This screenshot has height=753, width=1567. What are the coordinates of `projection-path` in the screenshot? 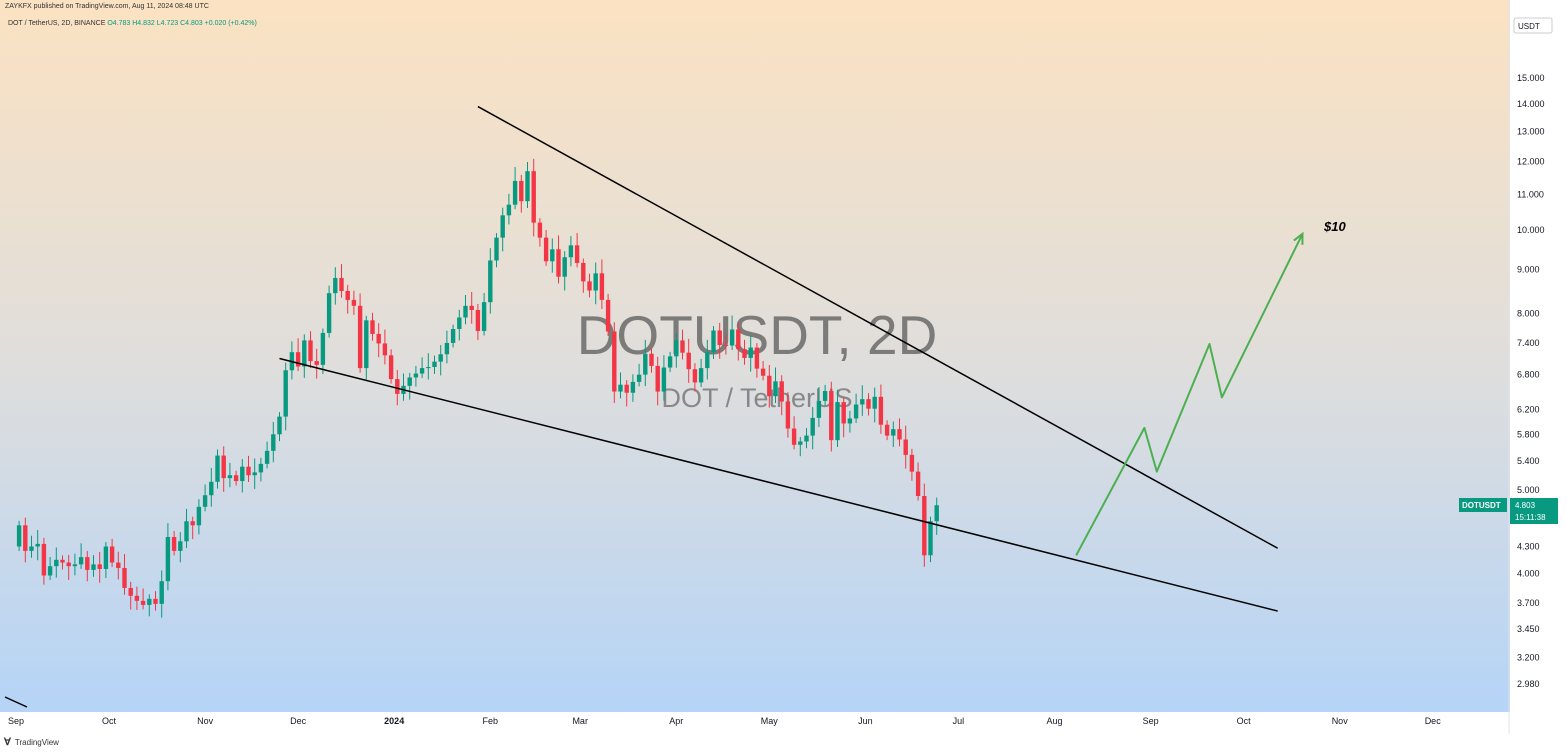 It's located at (1189, 393).